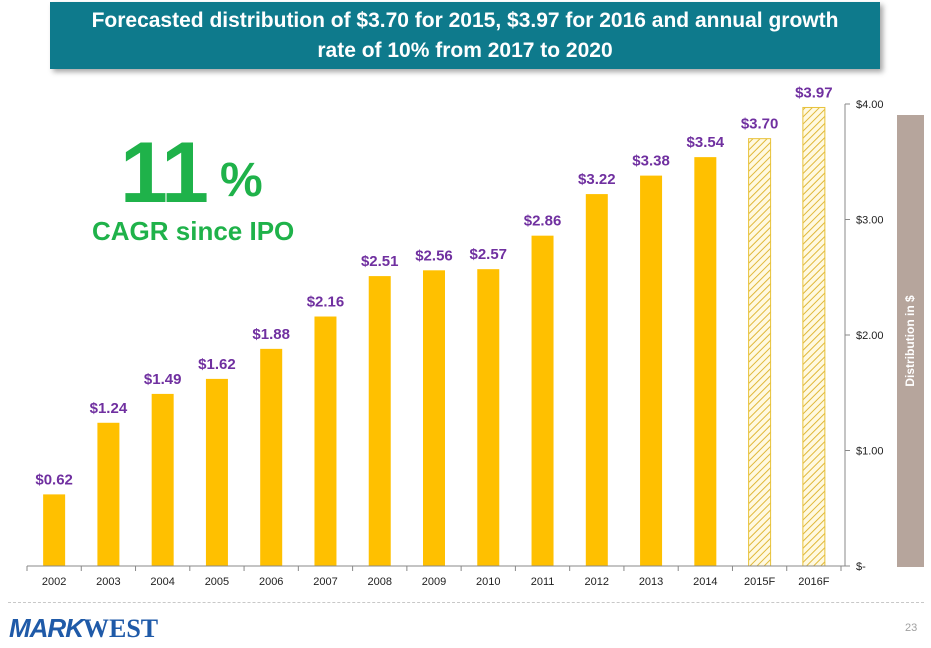  I want to click on y-tick-label: $4.00, so click(870, 105).